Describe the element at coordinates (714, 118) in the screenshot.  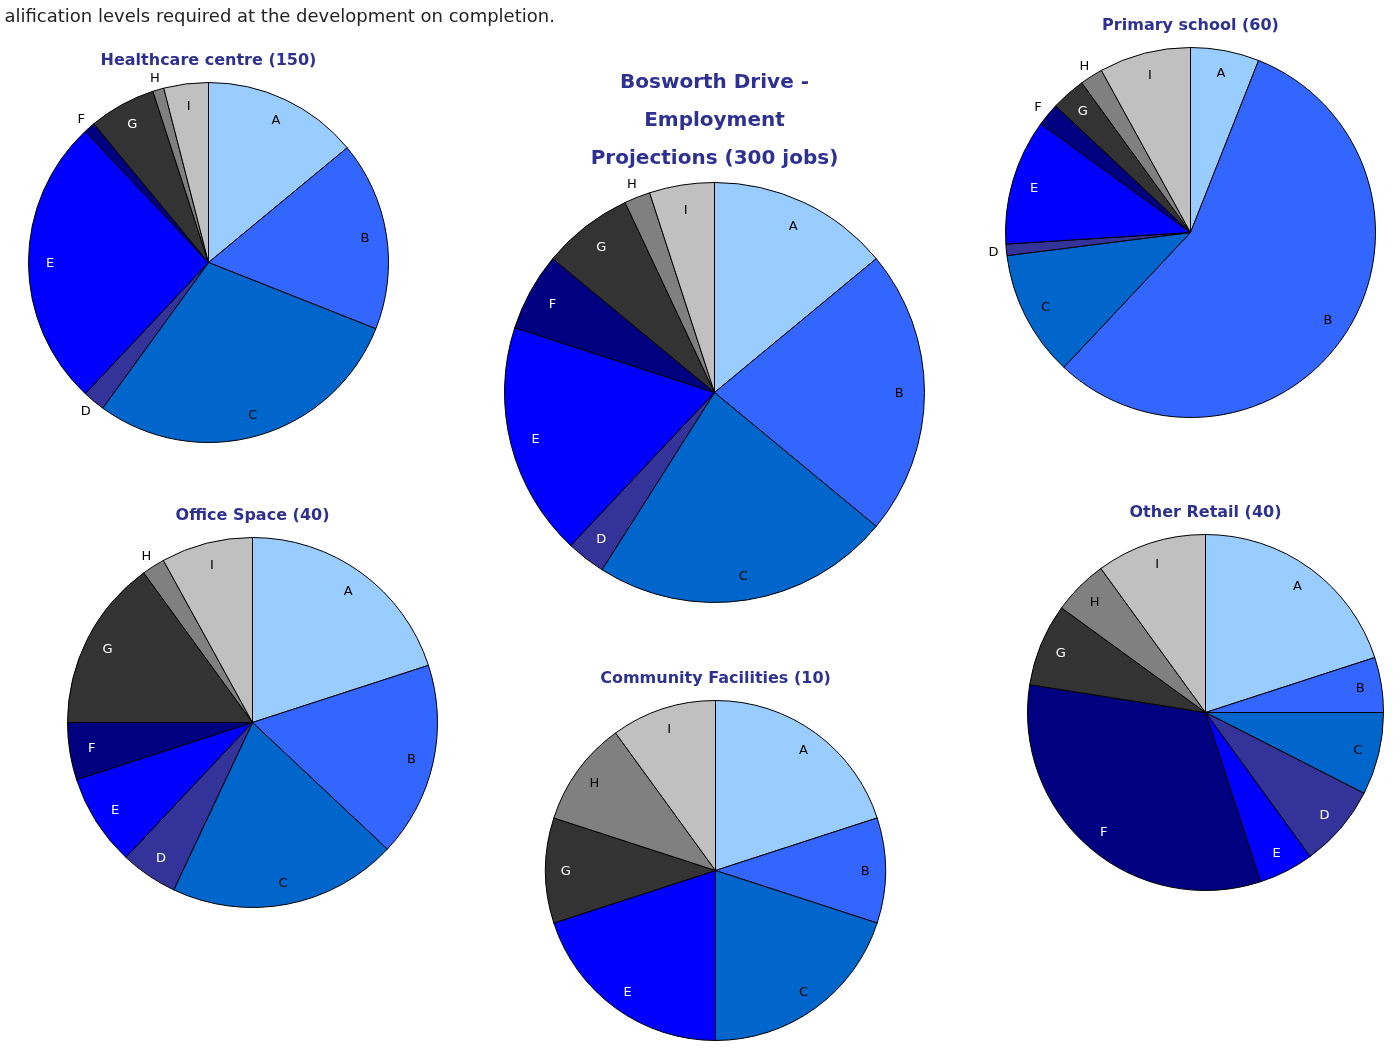
I see `chart-title: Bosworth Drive - Employment Projections (300 jobs)` at that location.